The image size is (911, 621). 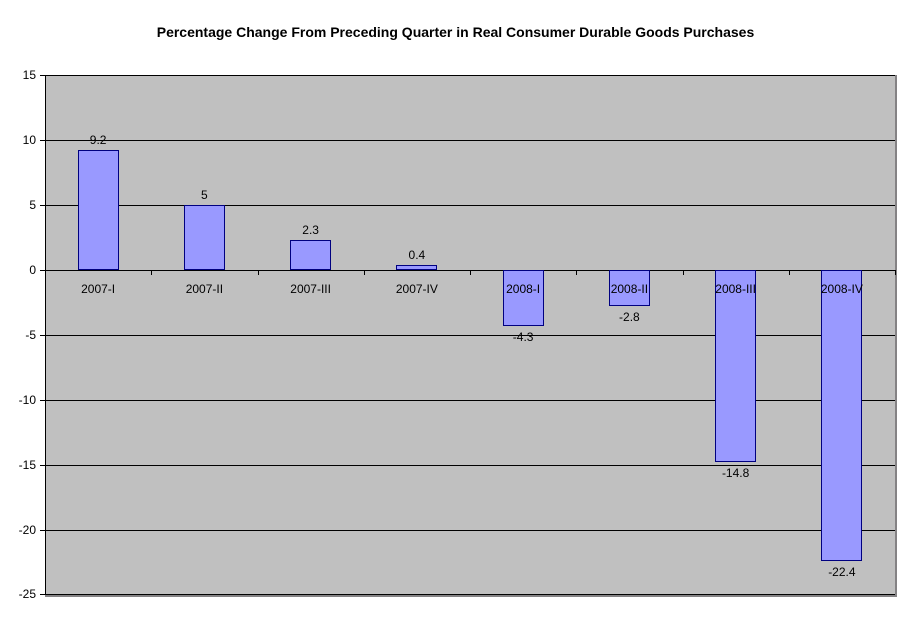 I want to click on y-tick-label: -10, so click(x=27, y=400).